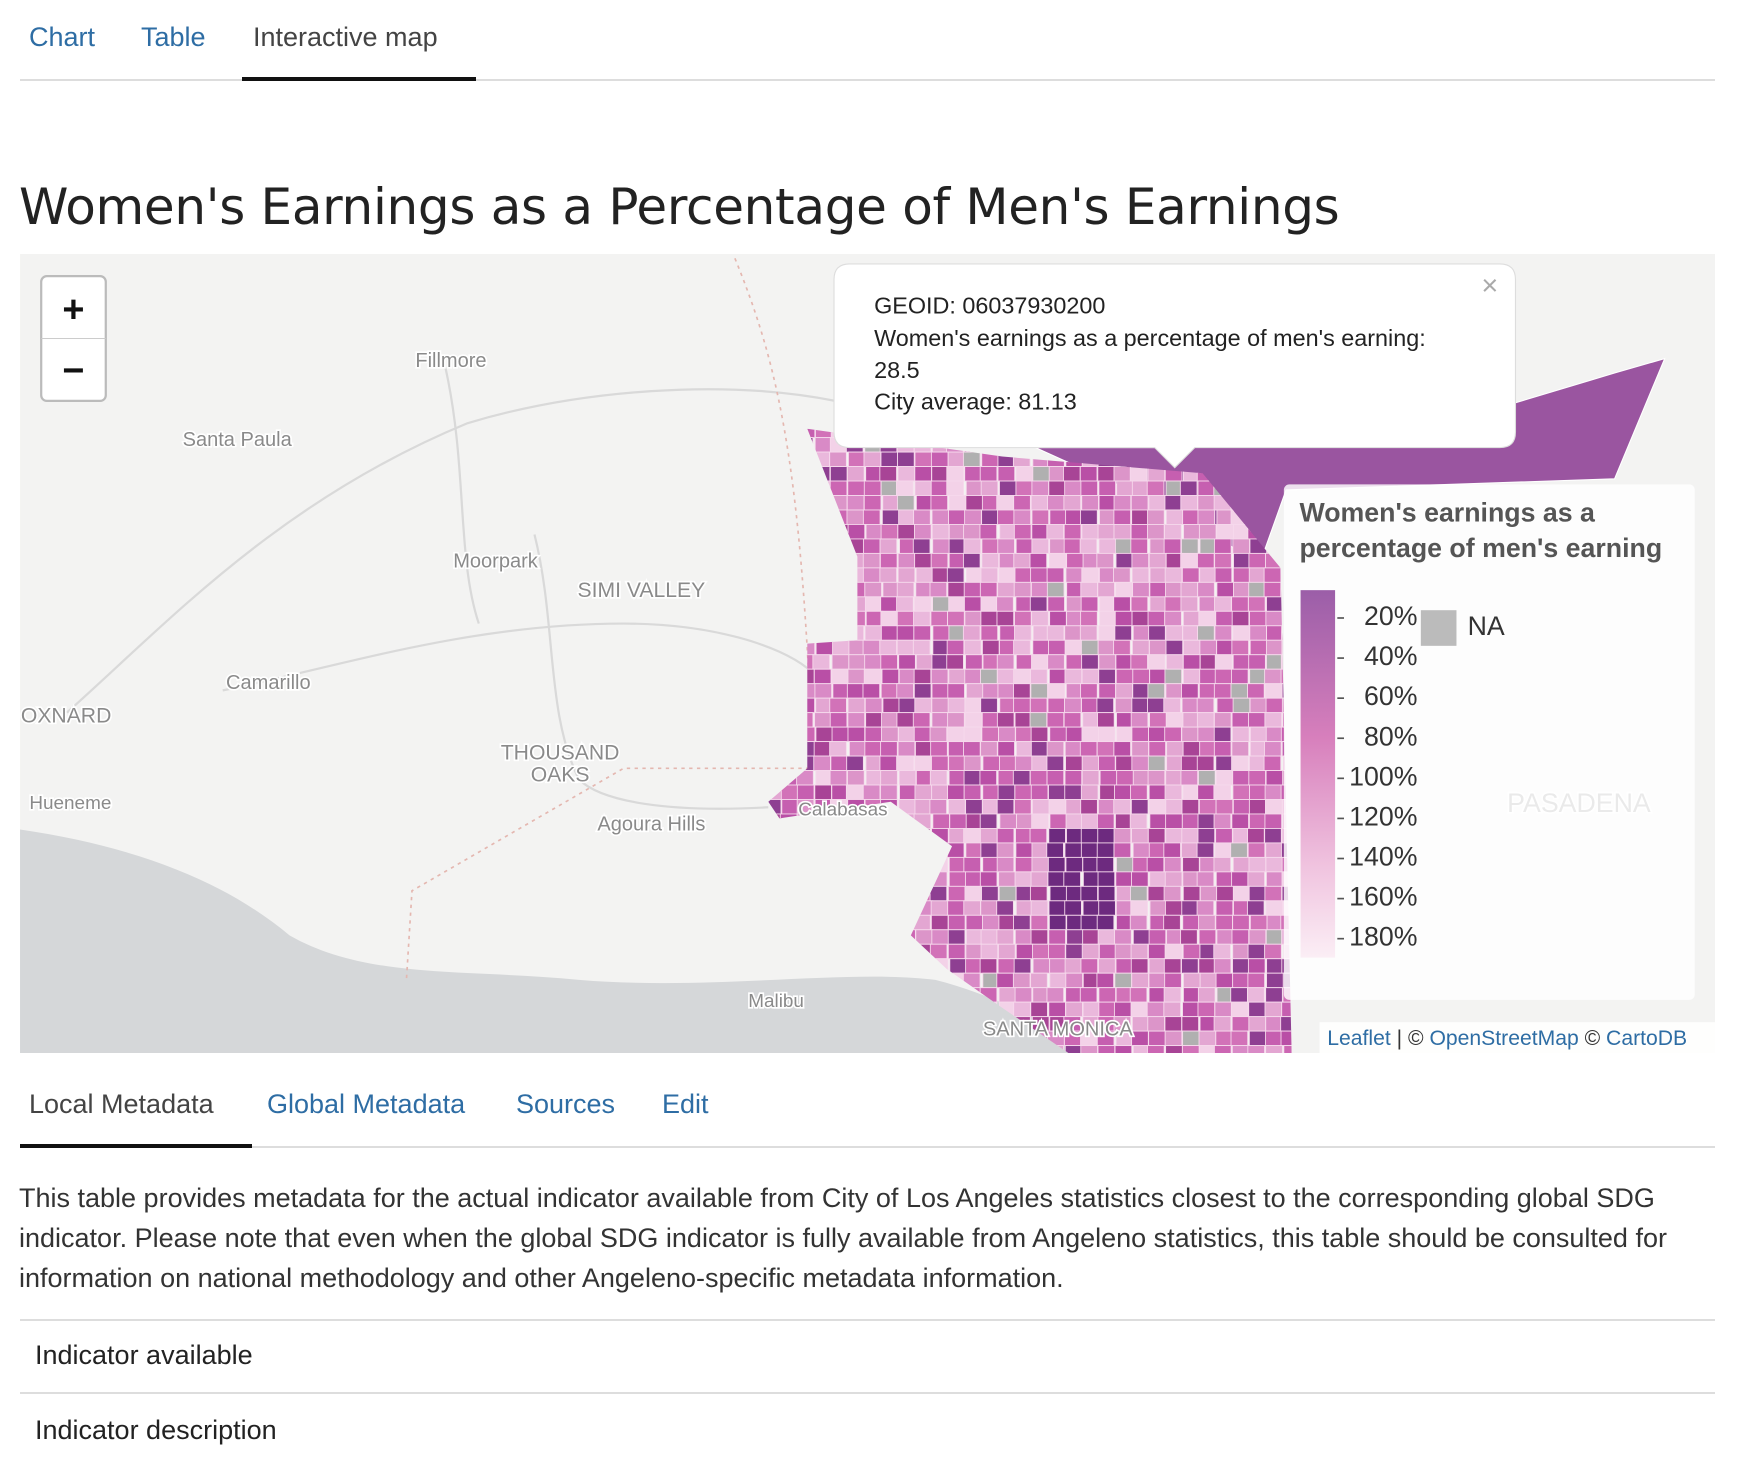 This screenshot has width=1746, height=1462. Describe the element at coordinates (366, 1104) in the screenshot. I see `metadata-tab: Global Metadata` at that location.